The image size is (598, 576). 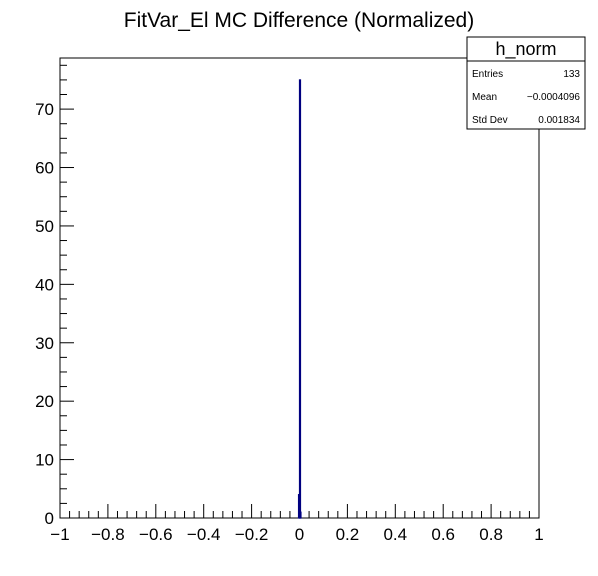 What do you see at coordinates (299, 534) in the screenshot?
I see `x-tick-label: 0` at bounding box center [299, 534].